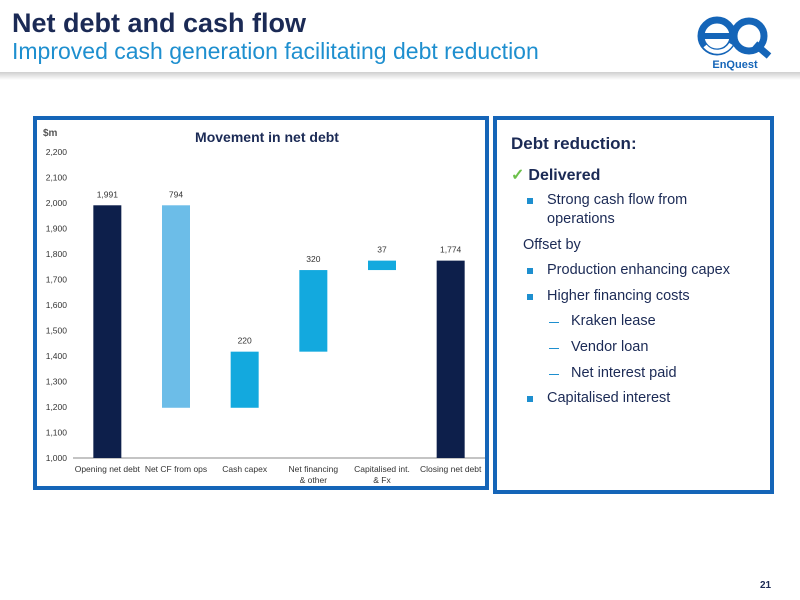 The width and height of the screenshot is (800, 600). What do you see at coordinates (57, 433) in the screenshot?
I see `y-tick-label: 1,100` at bounding box center [57, 433].